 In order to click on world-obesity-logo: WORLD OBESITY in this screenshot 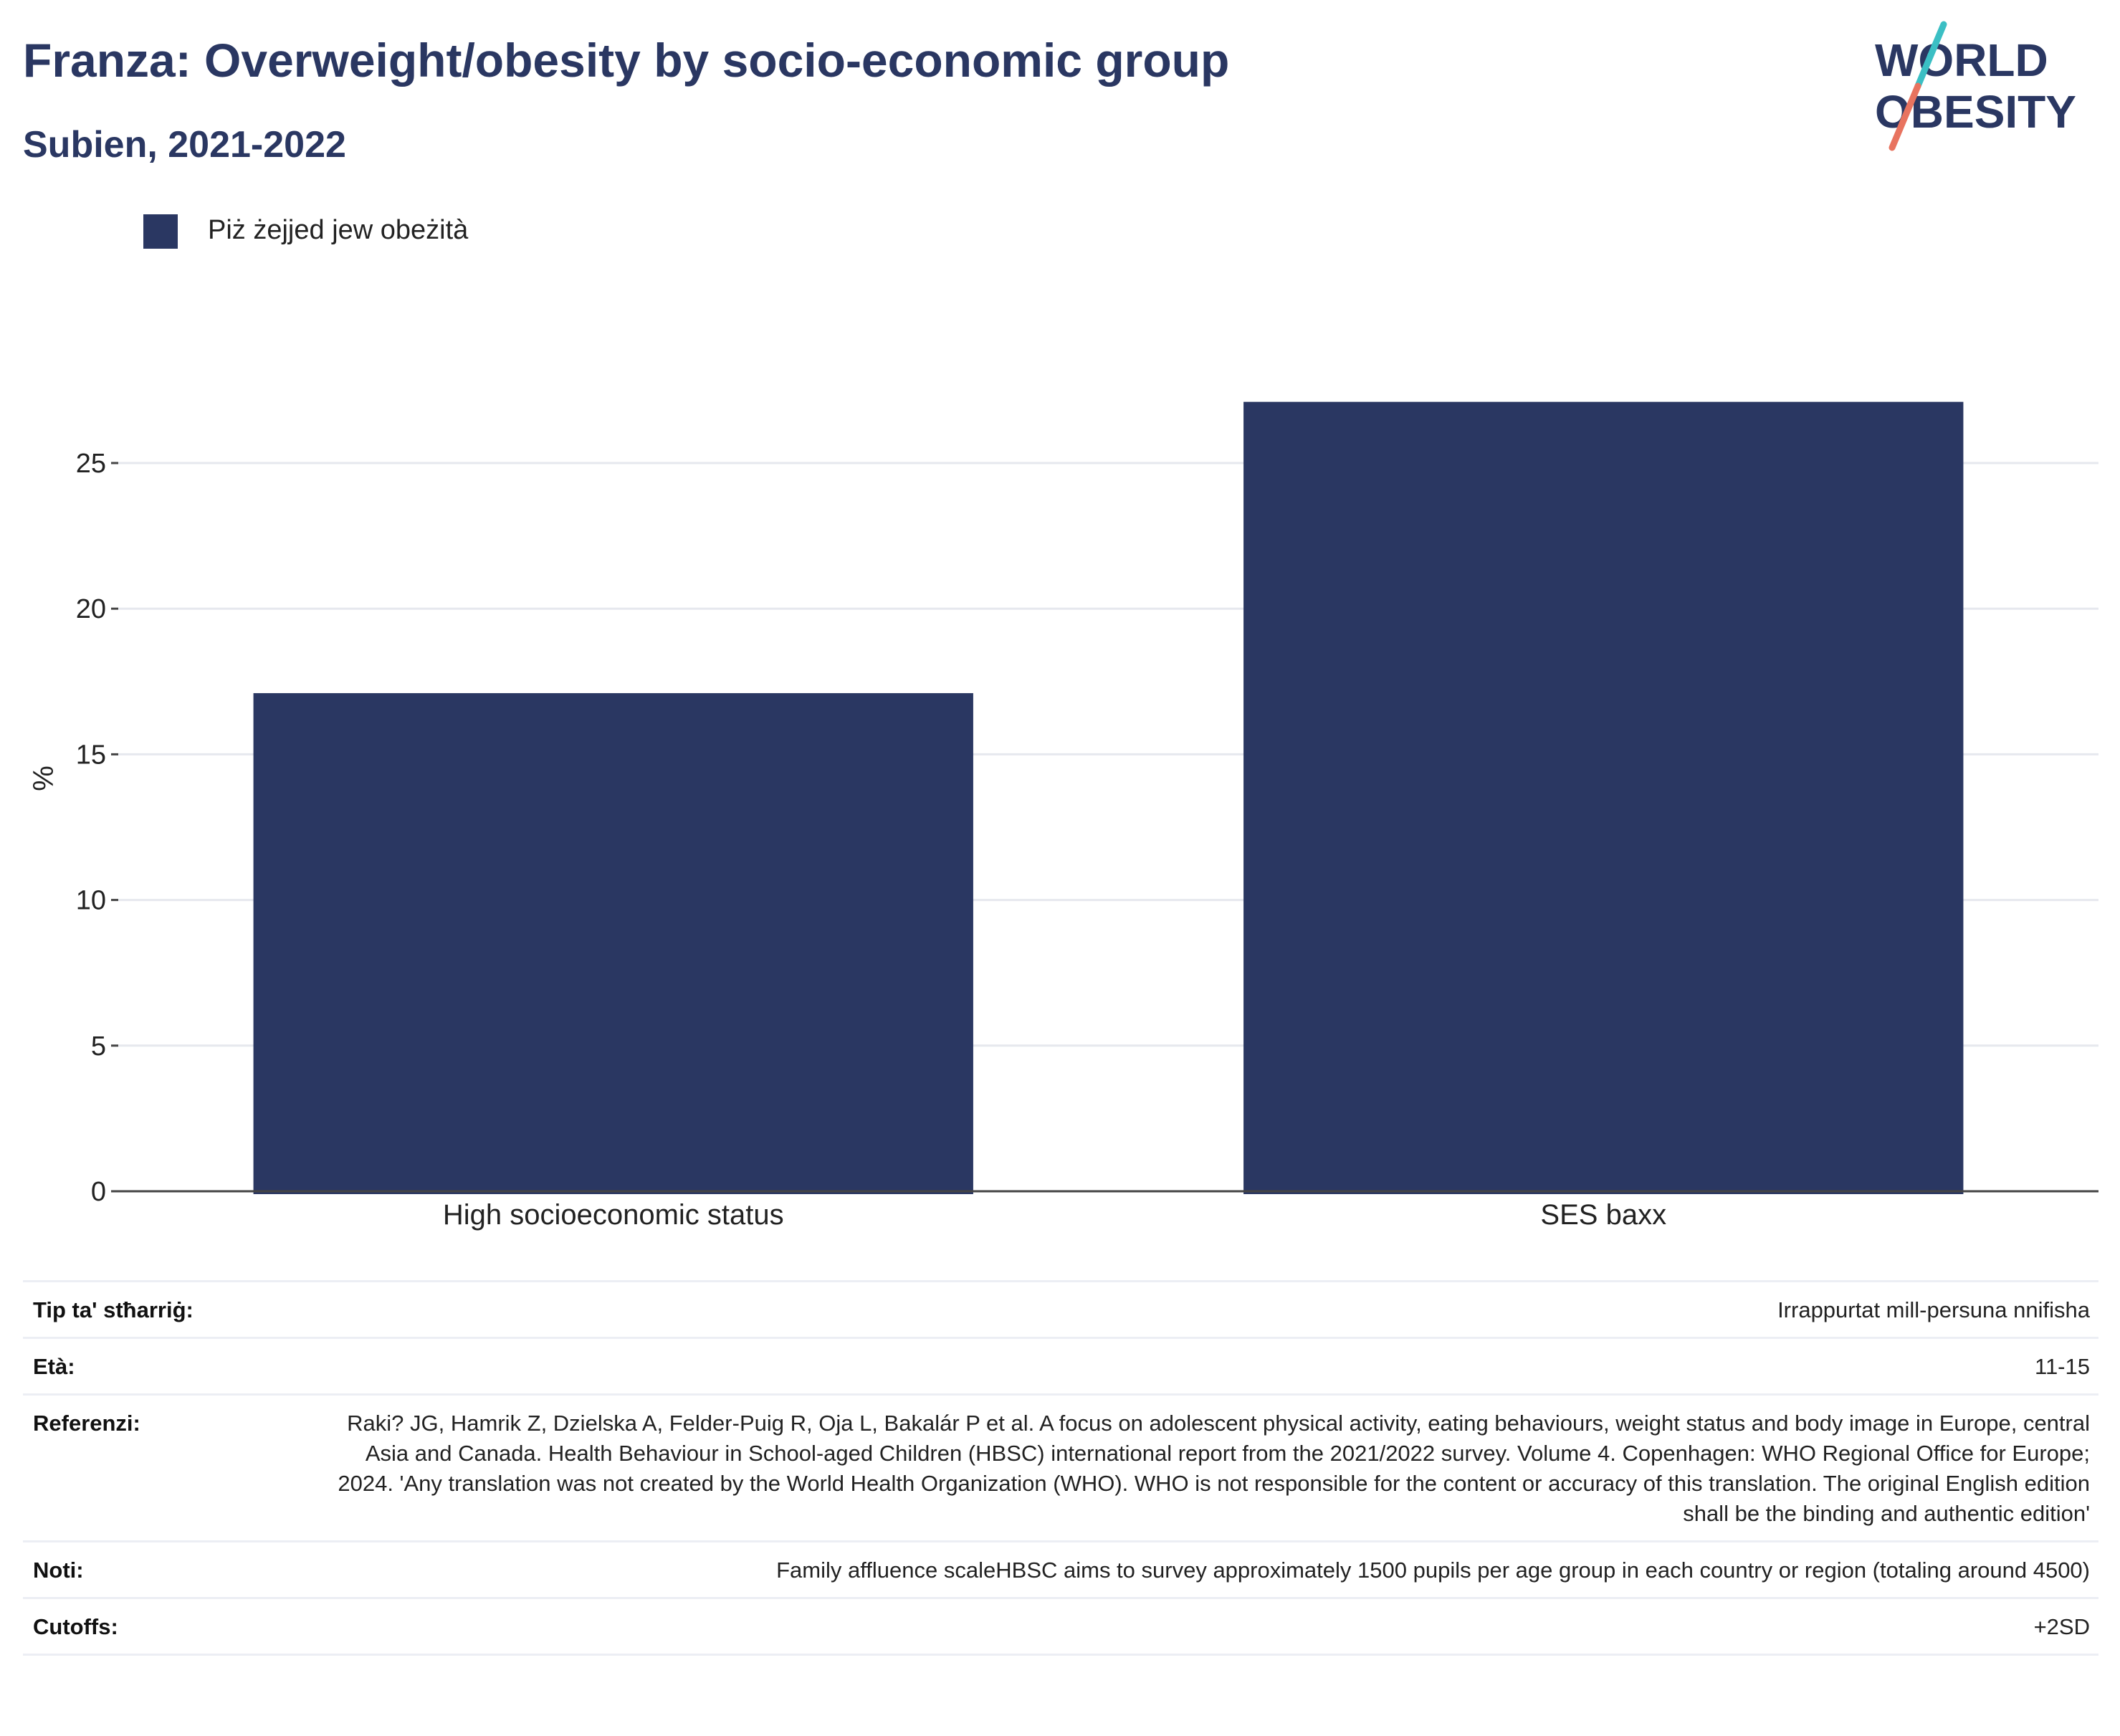, I will do `click(1976, 86)`.